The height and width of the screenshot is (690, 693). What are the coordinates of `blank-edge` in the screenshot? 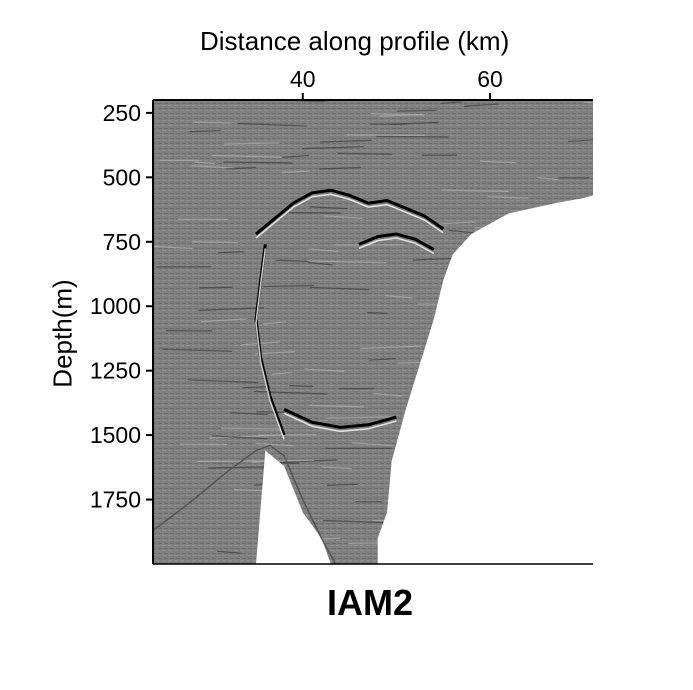 It's located at (245, 504).